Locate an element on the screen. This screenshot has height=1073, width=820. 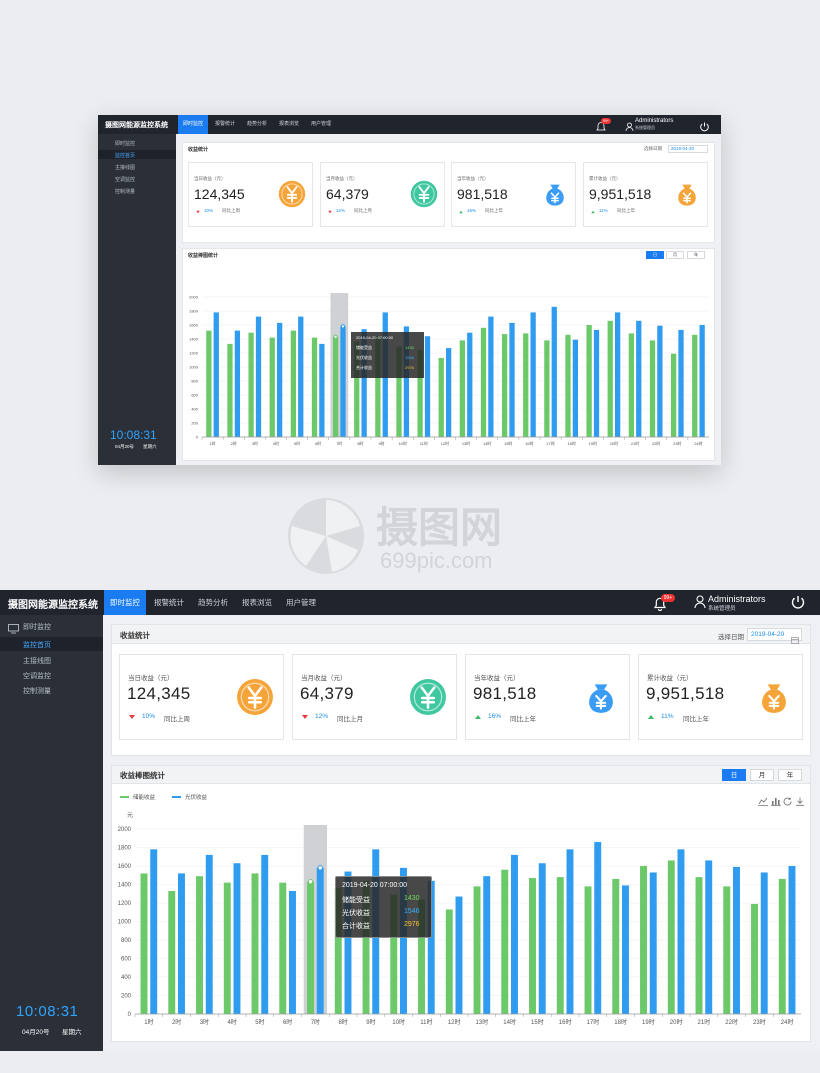
refresh-icon is located at coordinates (788, 802).